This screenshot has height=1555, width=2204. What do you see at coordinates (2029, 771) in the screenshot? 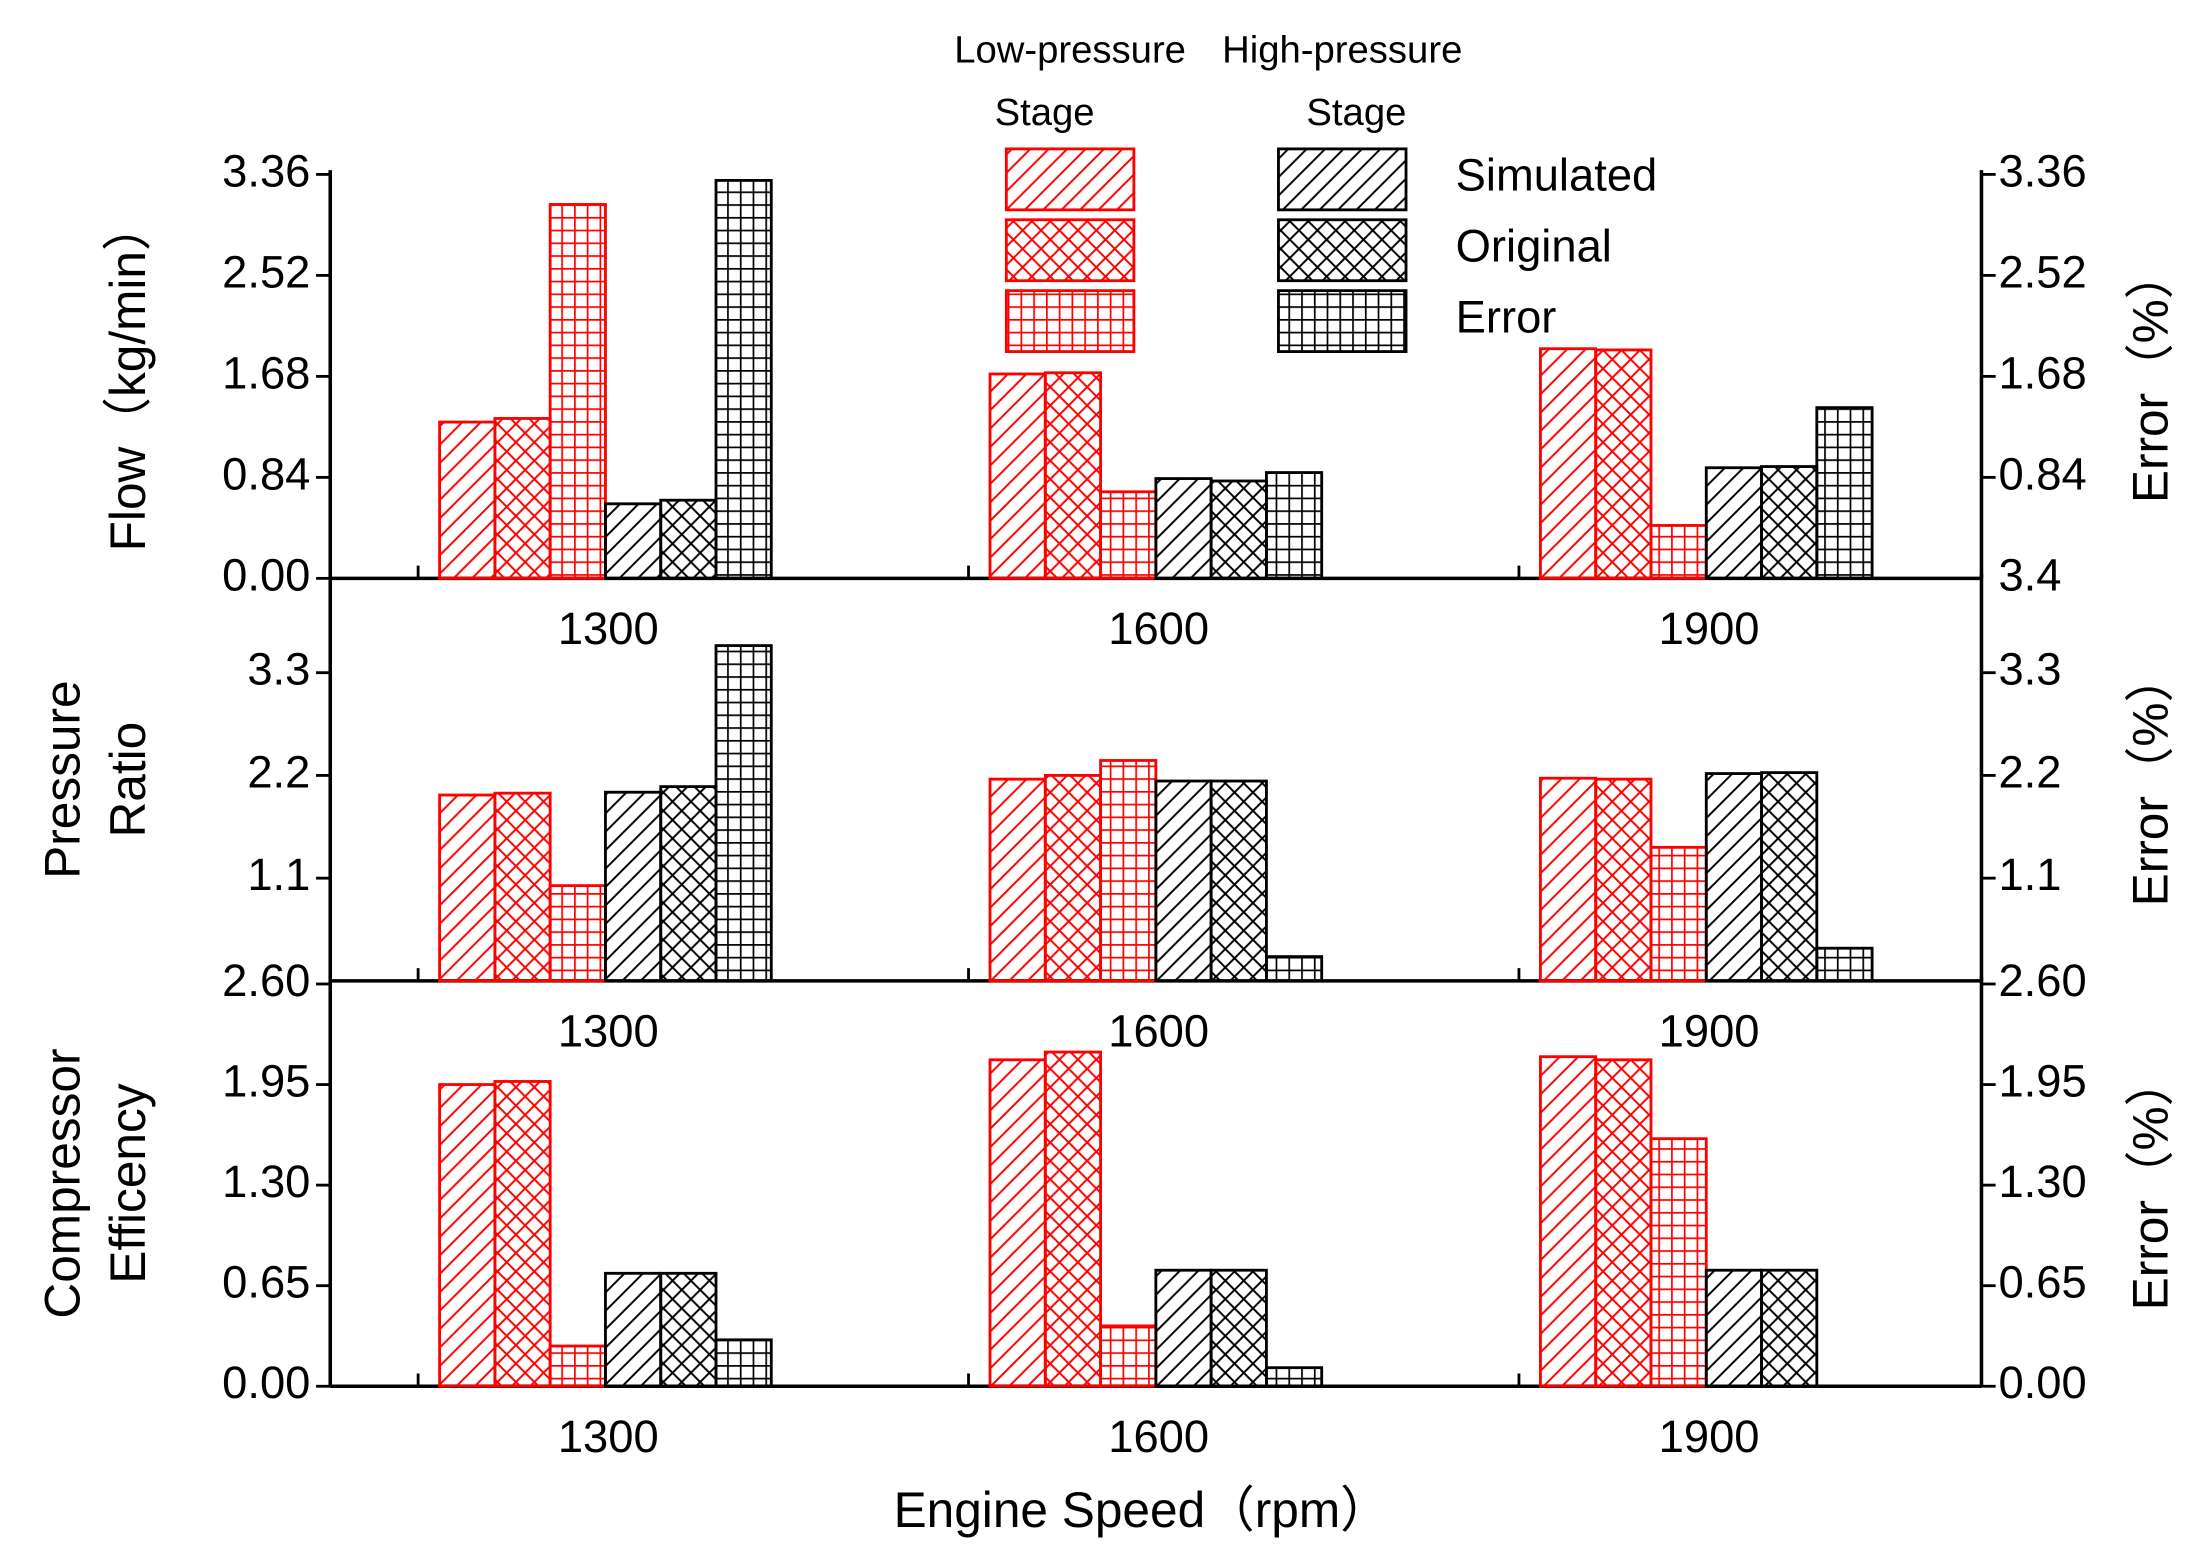
I see `y2-tick-label: 2.2` at bounding box center [2029, 771].